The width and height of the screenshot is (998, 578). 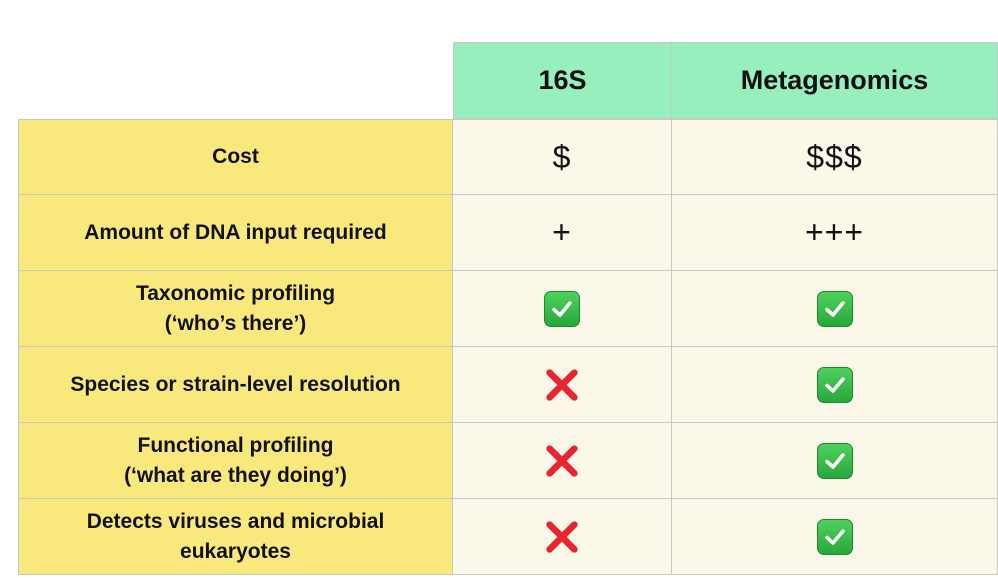 I want to click on table-row-taxonomic-profiling: Taxonomic profiling (‘who’s there’), so click(x=508, y=309).